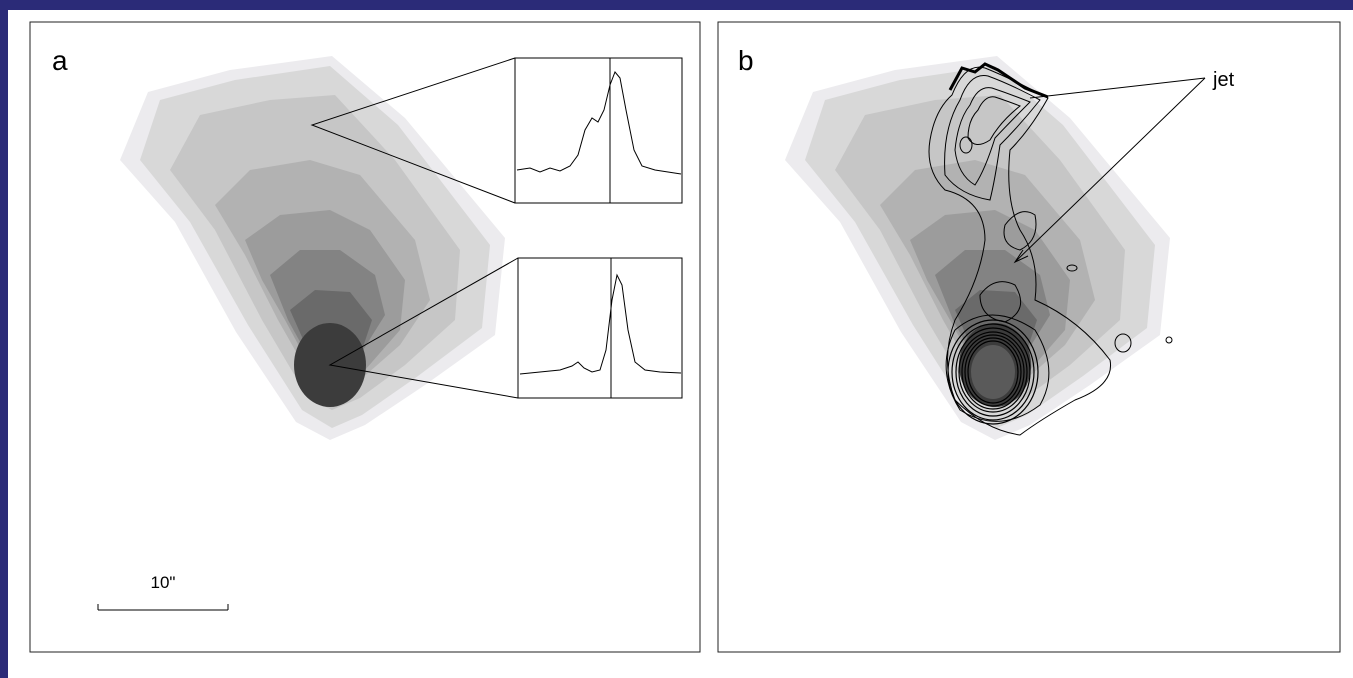 The image size is (1353, 678). Describe the element at coordinates (998, 80) in the screenshot. I see `jet-edge` at that location.